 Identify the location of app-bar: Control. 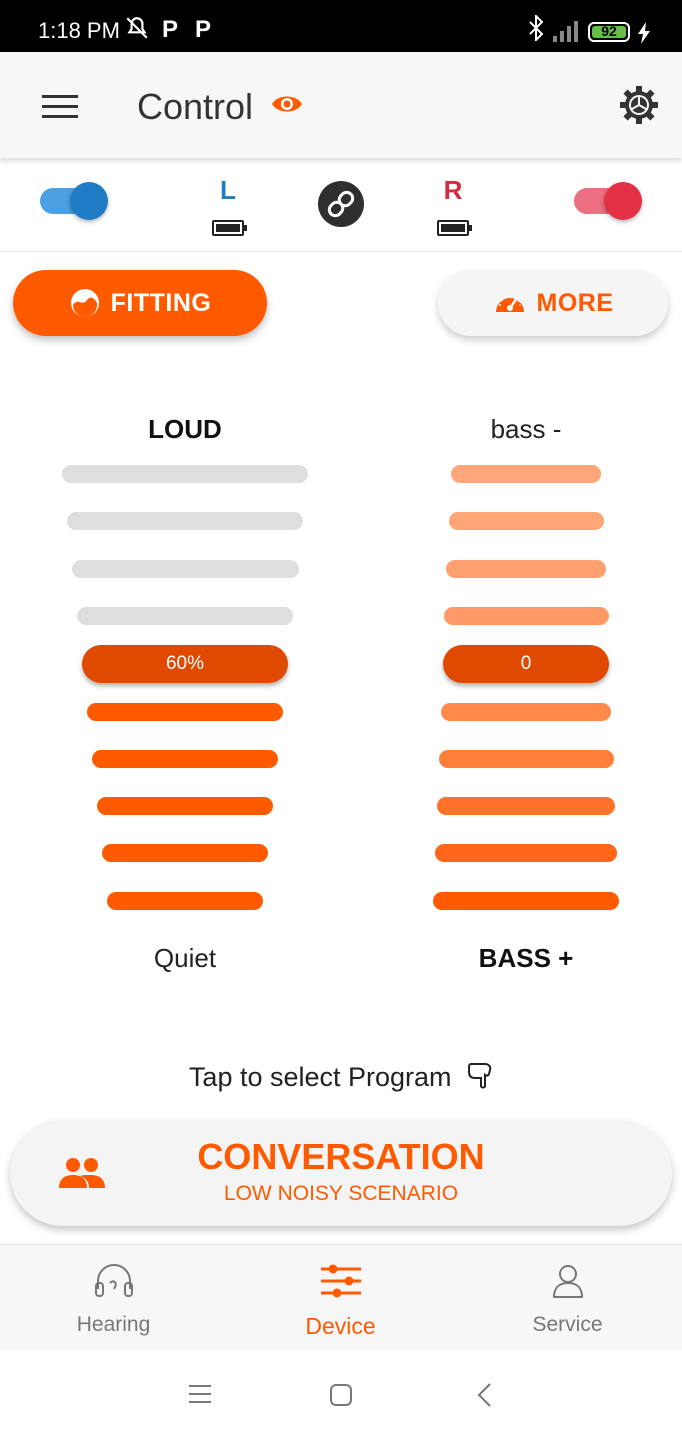
(341, 105).